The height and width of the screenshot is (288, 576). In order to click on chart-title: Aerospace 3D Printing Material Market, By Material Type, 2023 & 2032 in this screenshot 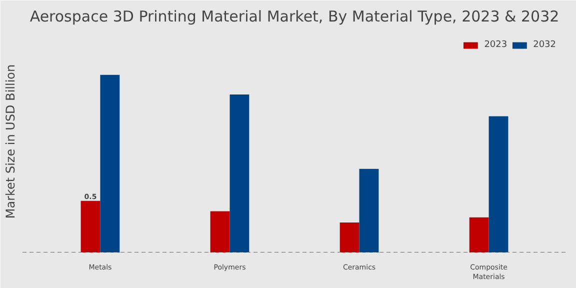, I will do `click(295, 17)`.